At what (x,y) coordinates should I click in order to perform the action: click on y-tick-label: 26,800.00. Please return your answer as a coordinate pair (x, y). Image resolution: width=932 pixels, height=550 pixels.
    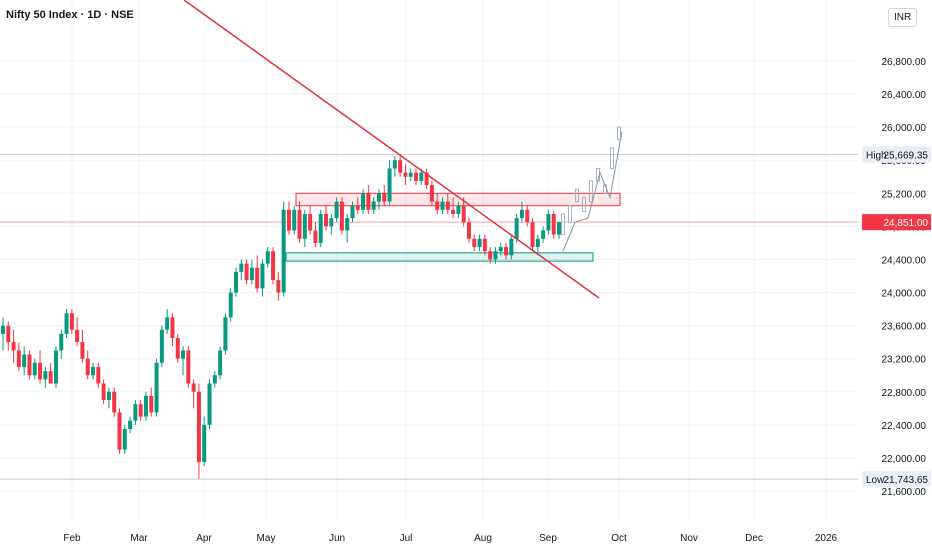
    Looking at the image, I should click on (904, 62).